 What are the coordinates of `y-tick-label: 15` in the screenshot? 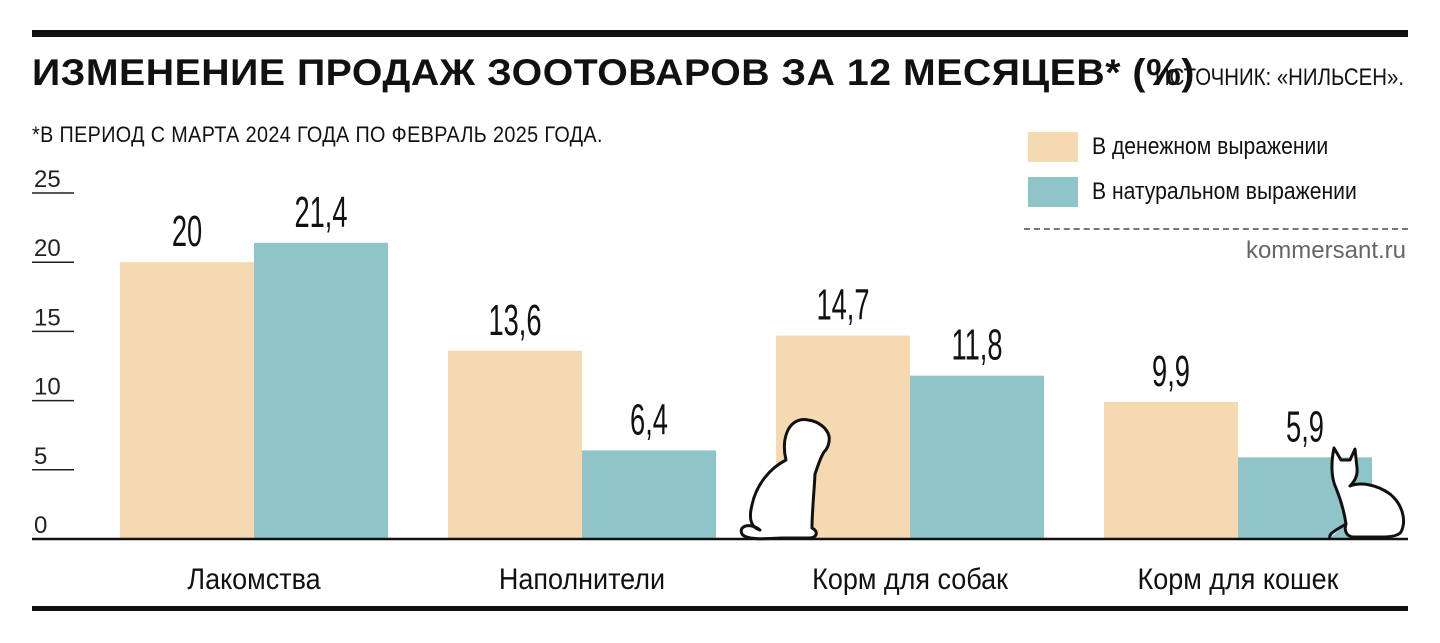 It's located at (47, 317).